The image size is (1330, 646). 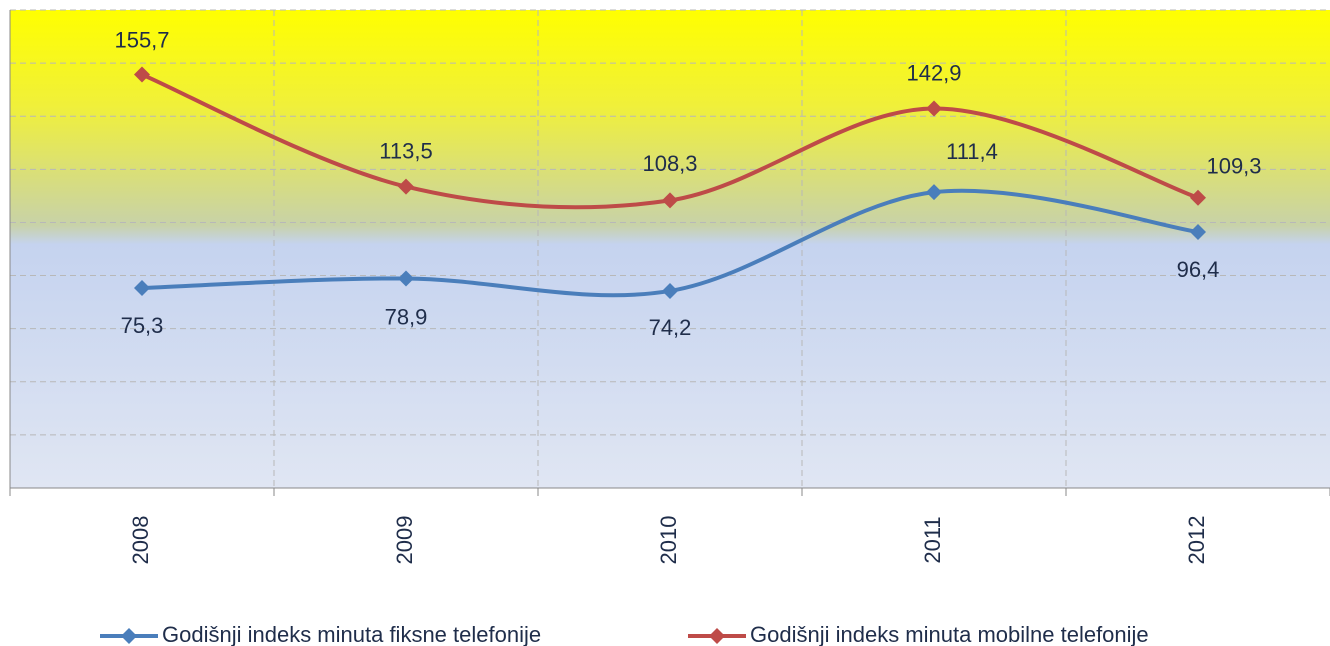 What do you see at coordinates (140, 540) in the screenshot?
I see `x-tick-label: 2008` at bounding box center [140, 540].